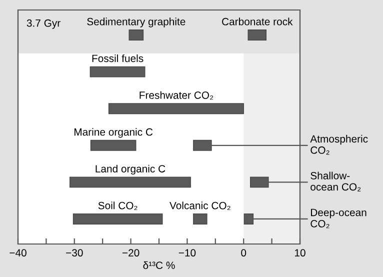 Image resolution: width=383 pixels, height=277 pixels. What do you see at coordinates (300, 253) in the screenshot?
I see `x-tick-label: 10` at bounding box center [300, 253].